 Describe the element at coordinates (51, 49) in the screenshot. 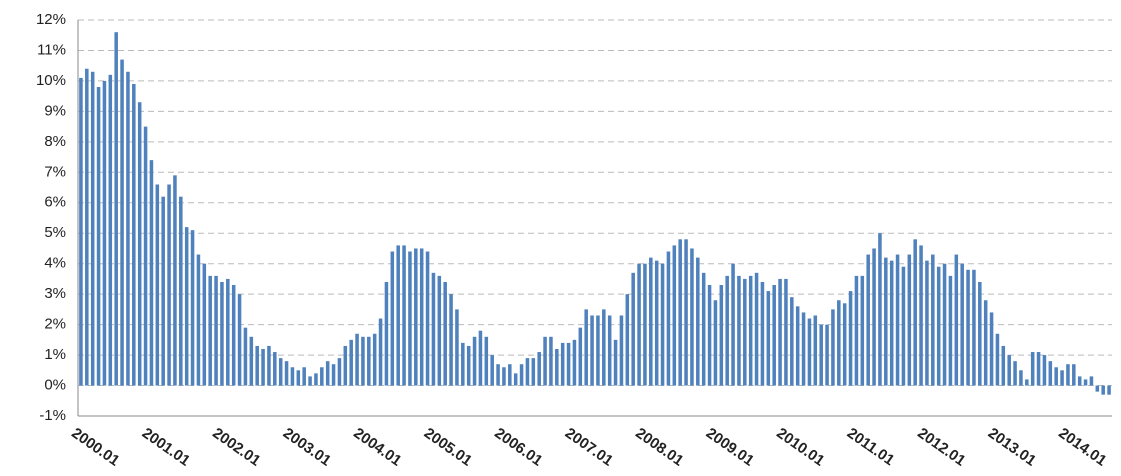

I see `y-tick-label: 11%` at that location.